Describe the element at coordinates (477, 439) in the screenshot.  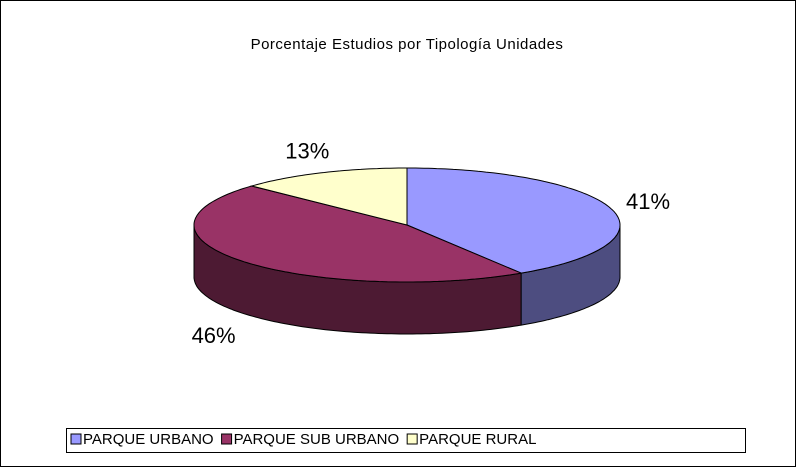
I see `legend-label: PARQUE RURAL` at that location.